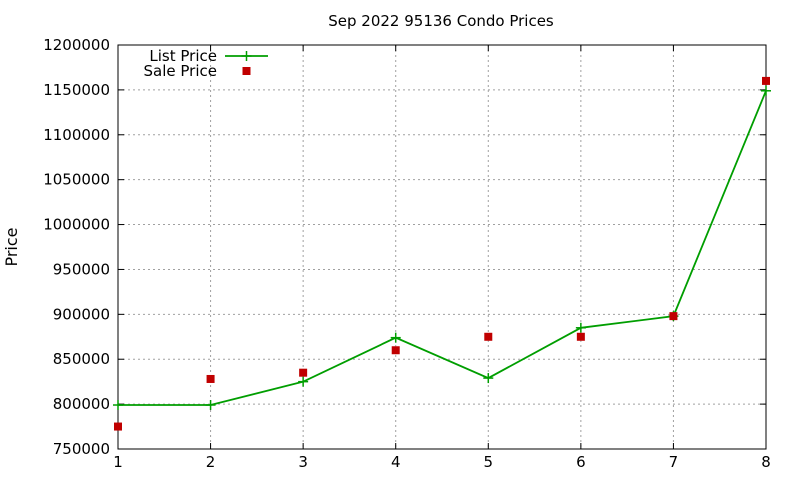 Image resolution: width=800 pixels, height=480 pixels. I want to click on x-tick-label: 7, so click(674, 462).